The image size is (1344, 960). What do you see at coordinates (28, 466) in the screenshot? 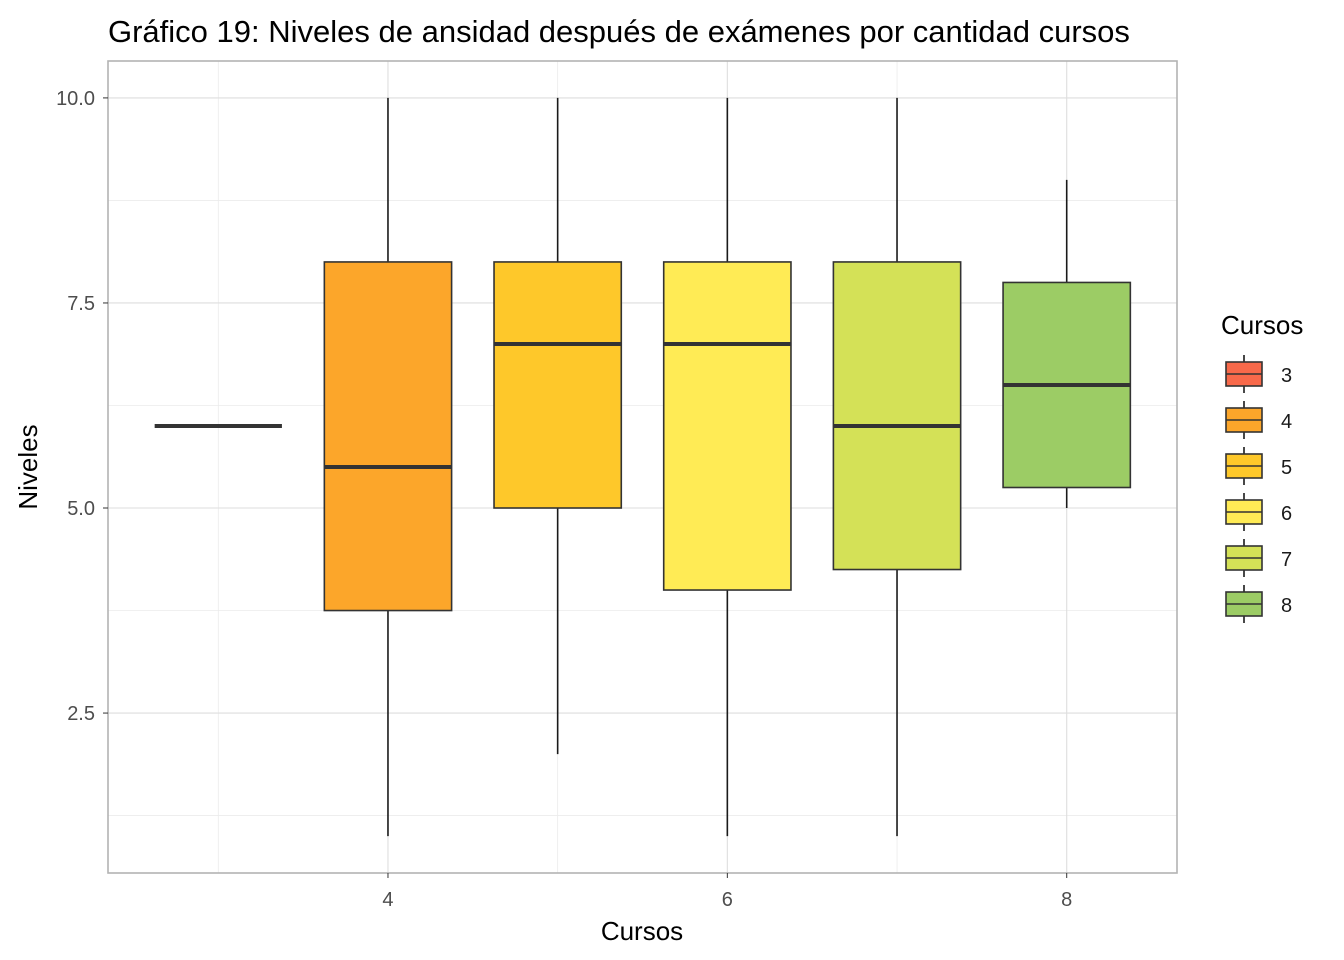
I see `y-axis-title: Niveles` at bounding box center [28, 466].